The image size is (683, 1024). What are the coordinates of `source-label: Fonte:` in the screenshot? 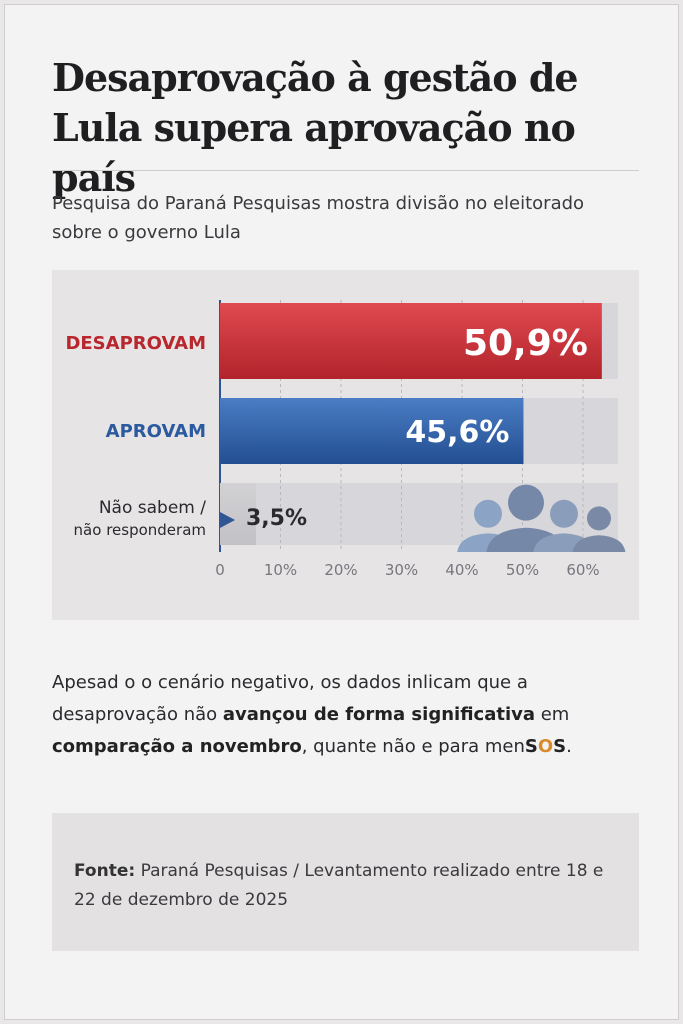 It's located at (105, 871).